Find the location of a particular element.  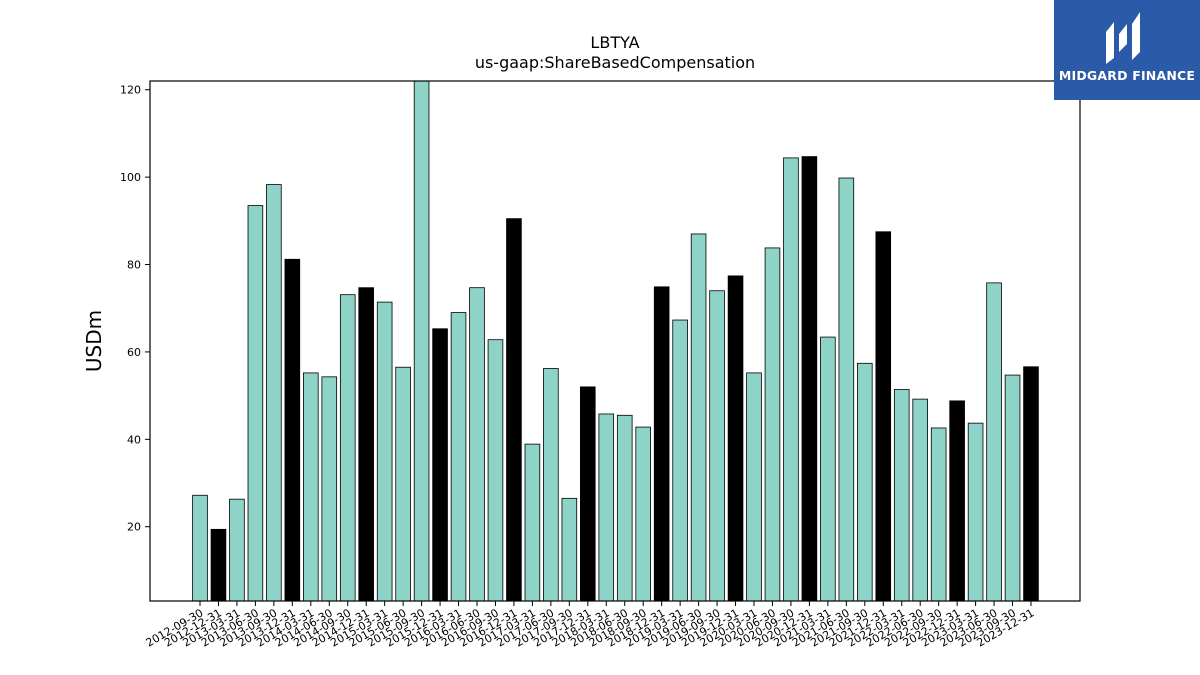

y-tick-label: 40 is located at coordinates (134, 439).